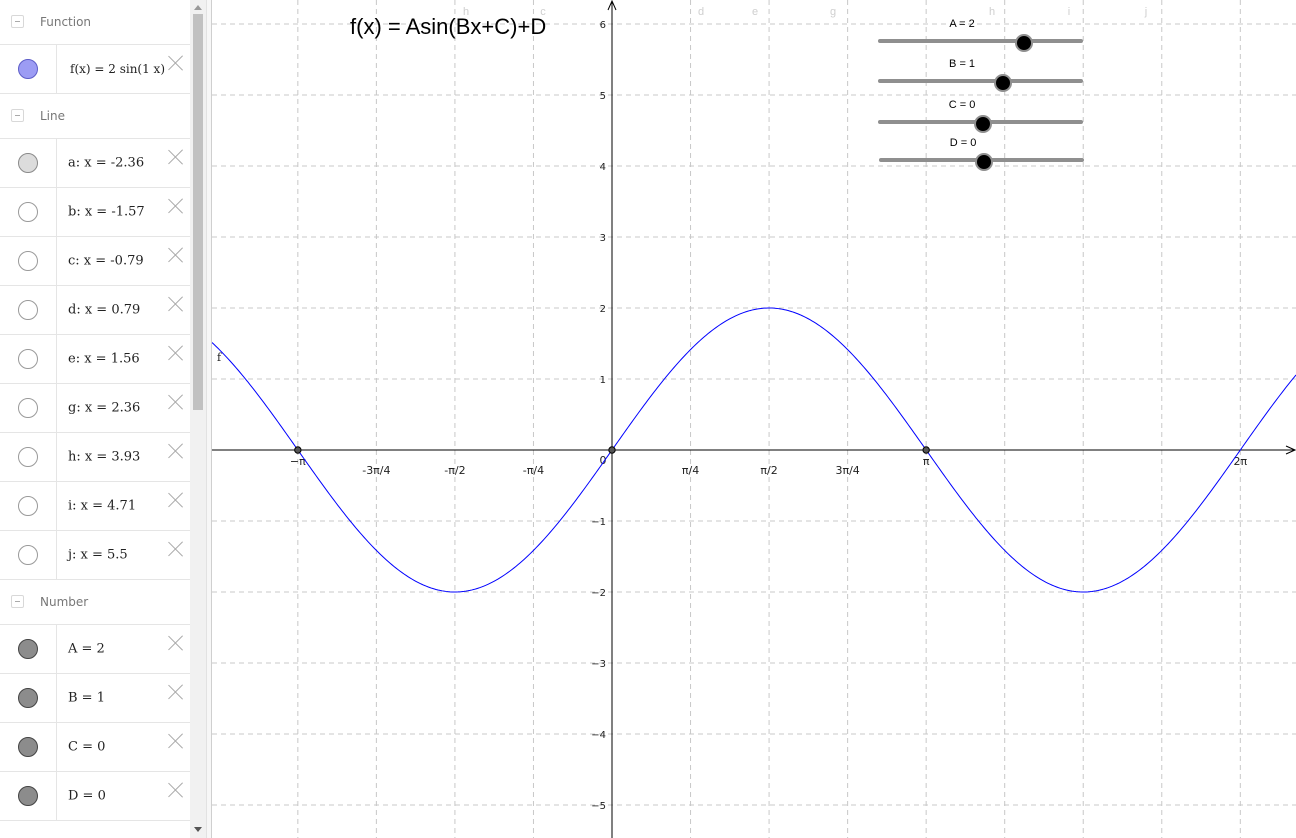  I want to click on view-divider, so click(209, 419).